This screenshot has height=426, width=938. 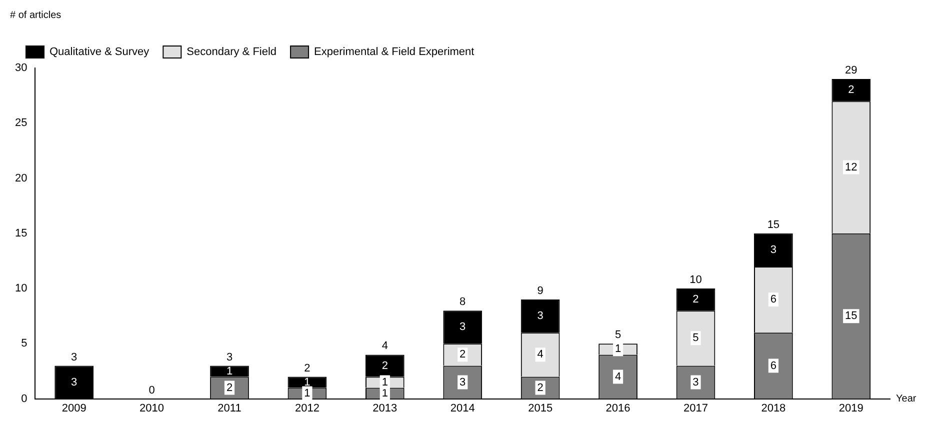 What do you see at coordinates (773, 224) in the screenshot?
I see `total-label: 15` at bounding box center [773, 224].